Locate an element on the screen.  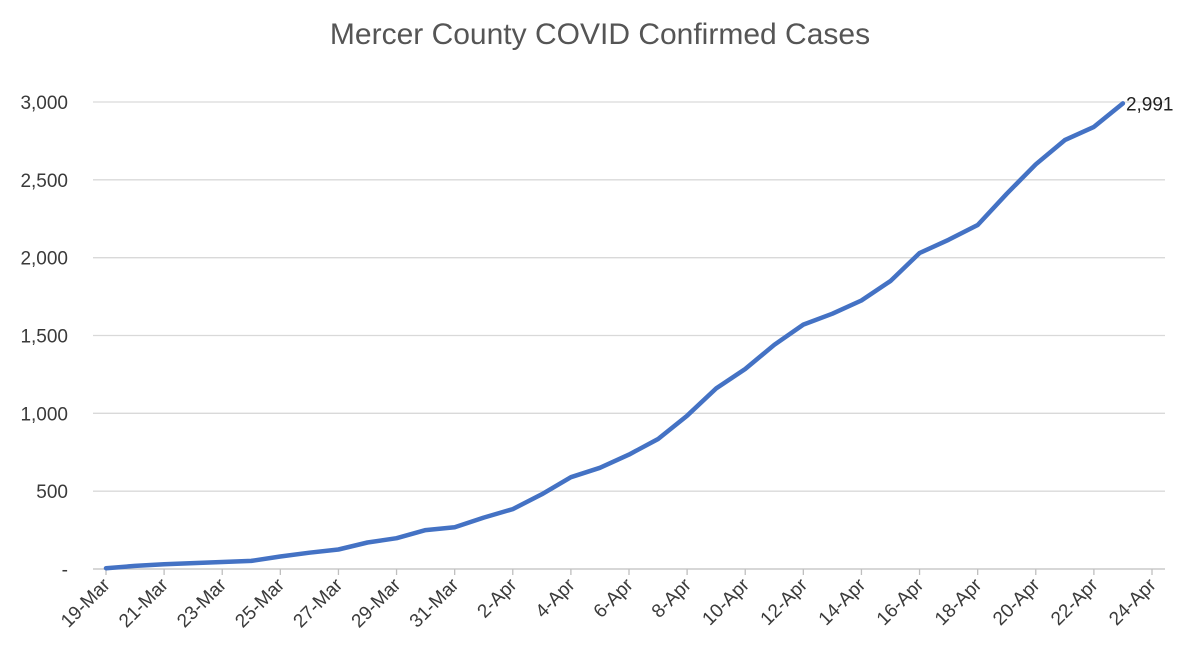
data-label: 2,991 is located at coordinates (1150, 104).